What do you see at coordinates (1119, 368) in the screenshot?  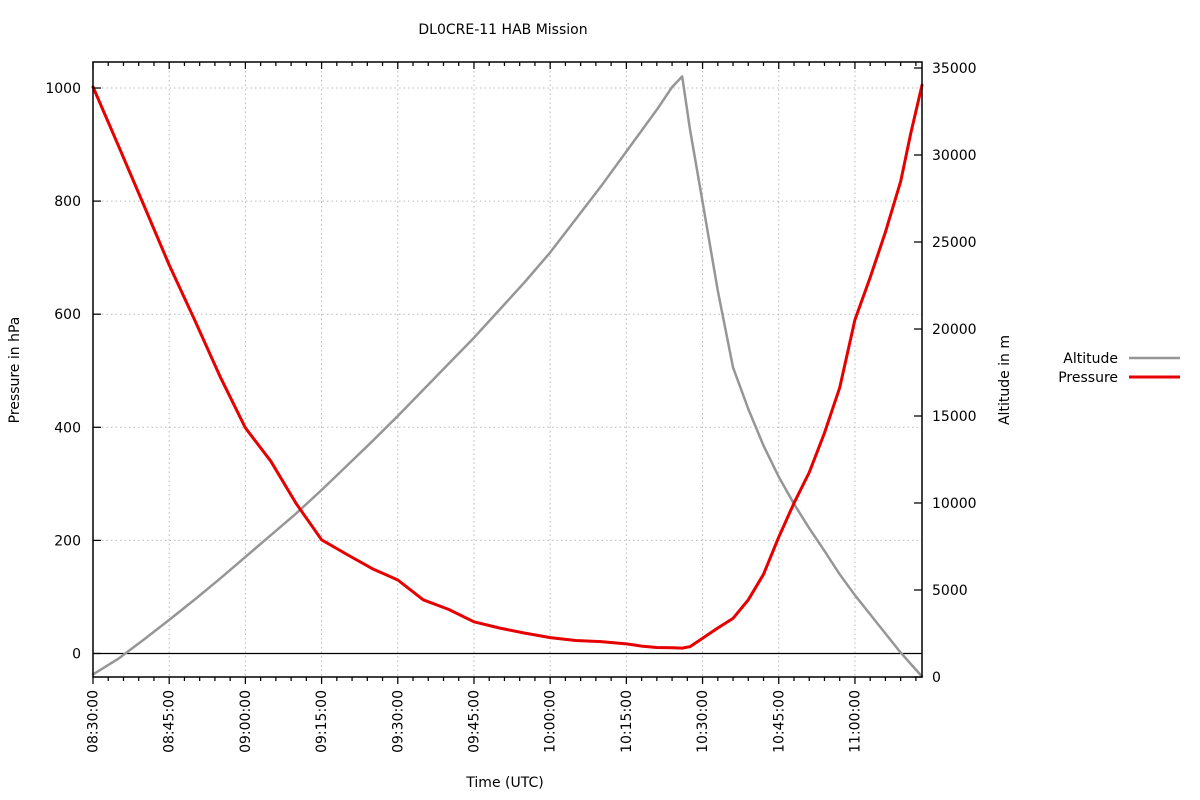 I see `legend: Altitude Pressure` at bounding box center [1119, 368].